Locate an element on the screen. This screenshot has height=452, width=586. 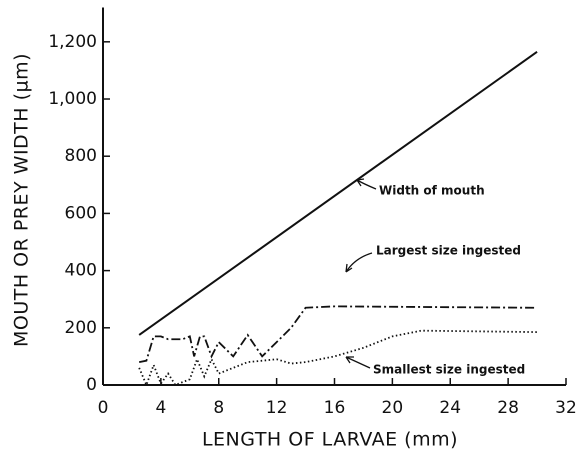
series-label: Width of mouth is located at coordinates (432, 191).